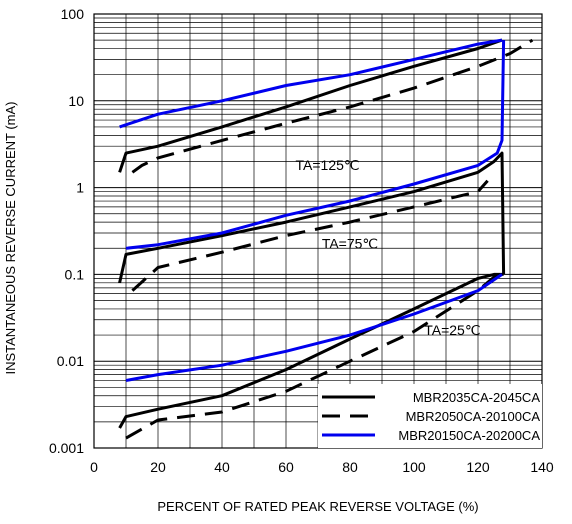 The width and height of the screenshot is (572, 524). Describe the element at coordinates (94, 467) in the screenshot. I see `x-tick-label: 0` at that location.